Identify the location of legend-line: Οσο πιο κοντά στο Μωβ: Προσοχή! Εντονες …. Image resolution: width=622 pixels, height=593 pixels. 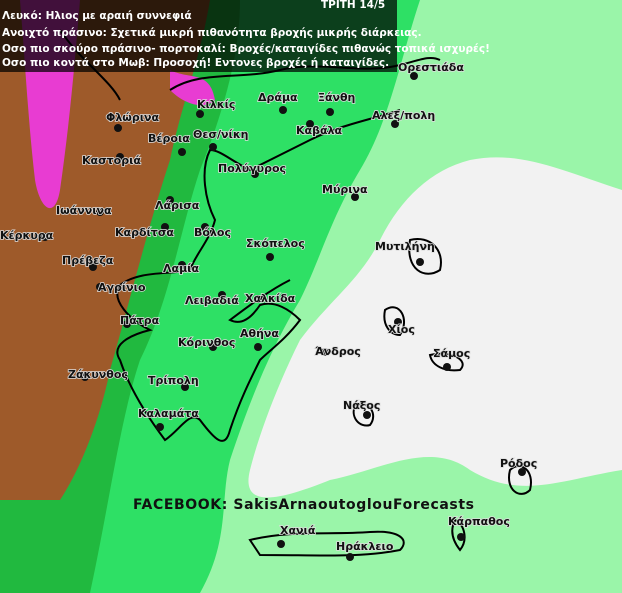
(195, 63).